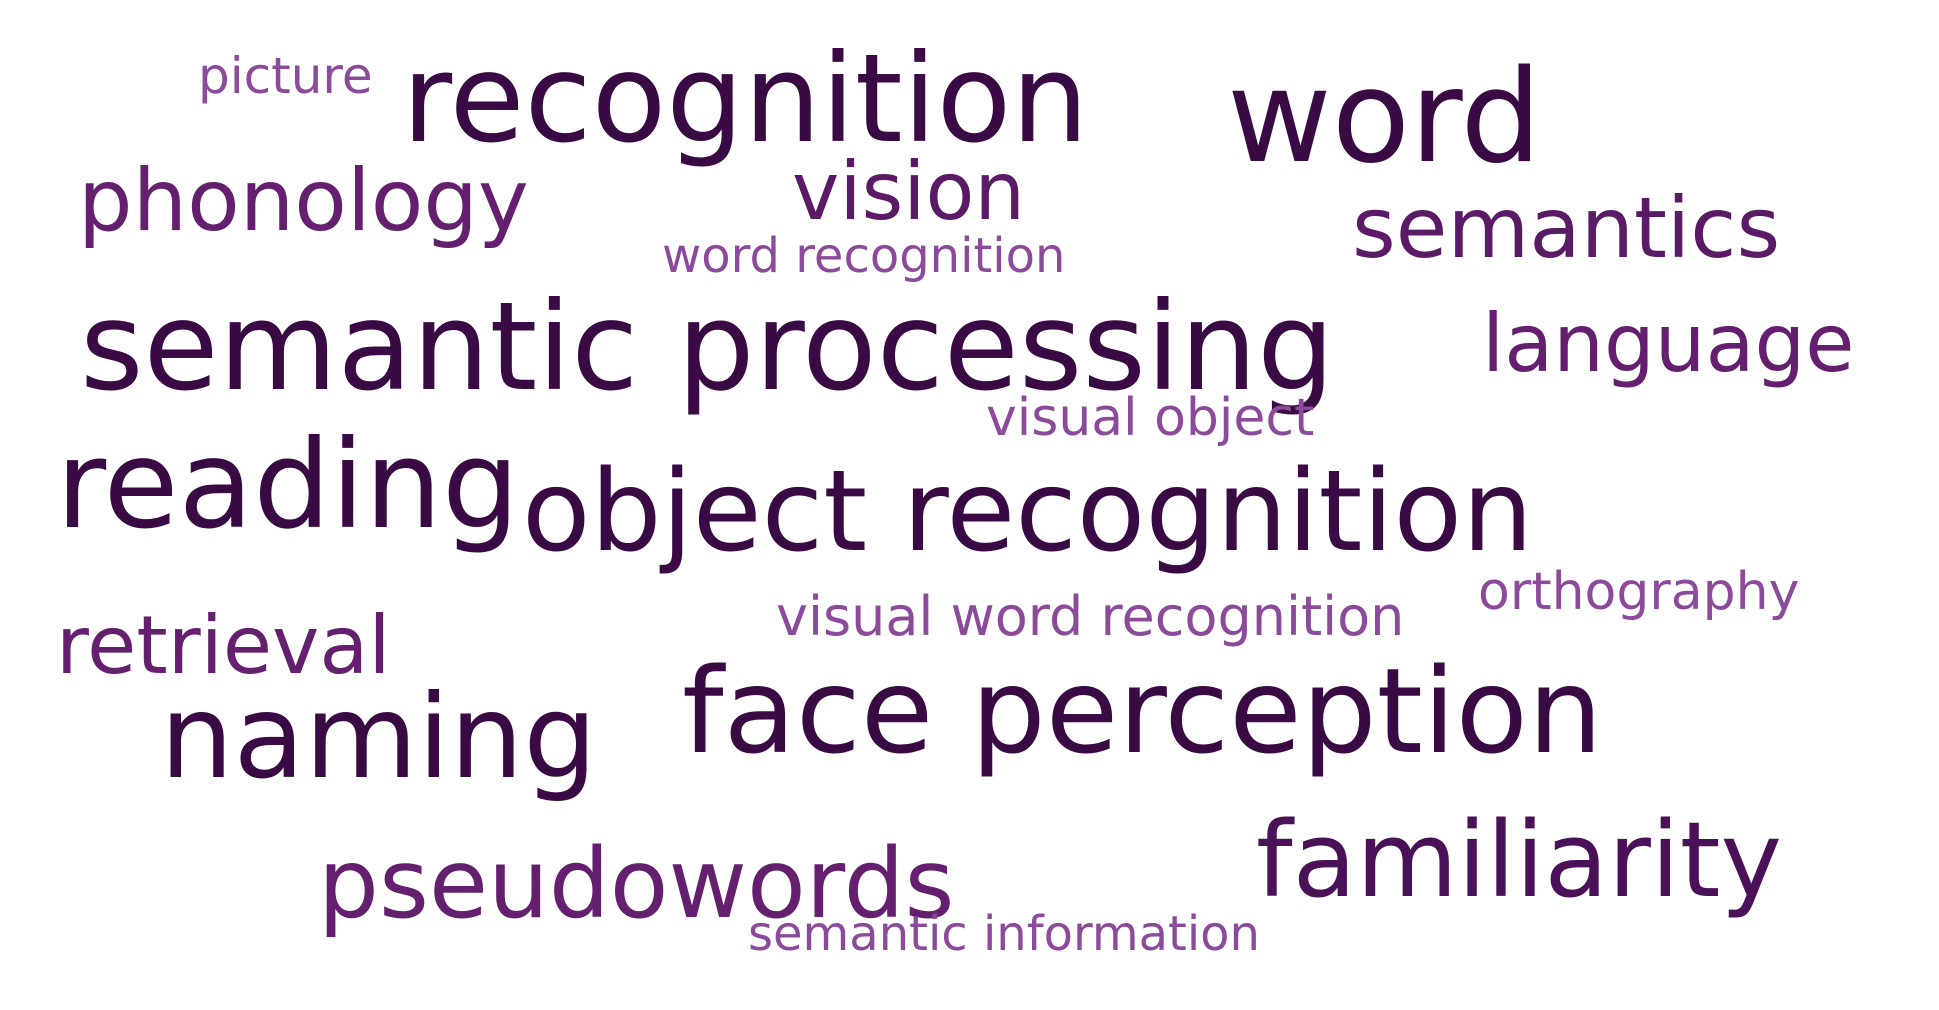  I want to click on word-visual-object: visual object, so click(1150, 418).